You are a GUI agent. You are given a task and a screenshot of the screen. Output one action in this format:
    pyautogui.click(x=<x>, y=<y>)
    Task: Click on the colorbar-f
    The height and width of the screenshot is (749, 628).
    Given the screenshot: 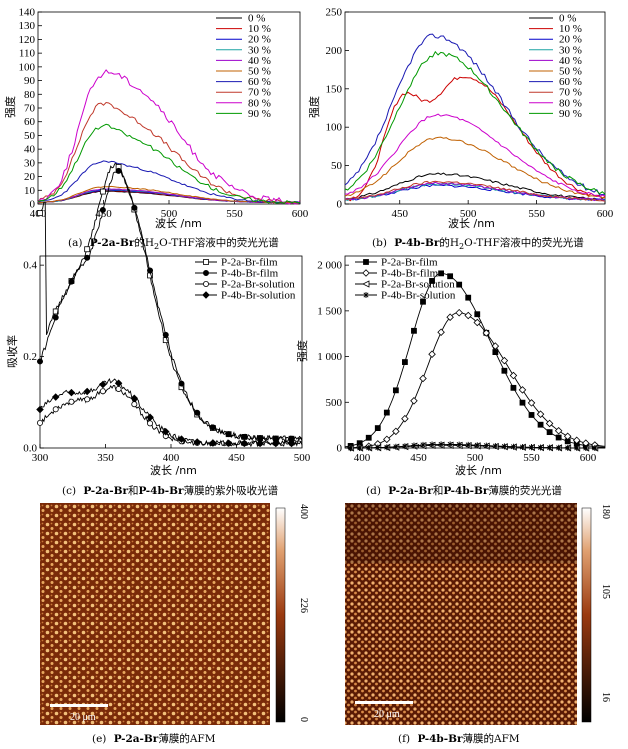 What is the action you would take?
    pyautogui.click(x=586, y=615)
    